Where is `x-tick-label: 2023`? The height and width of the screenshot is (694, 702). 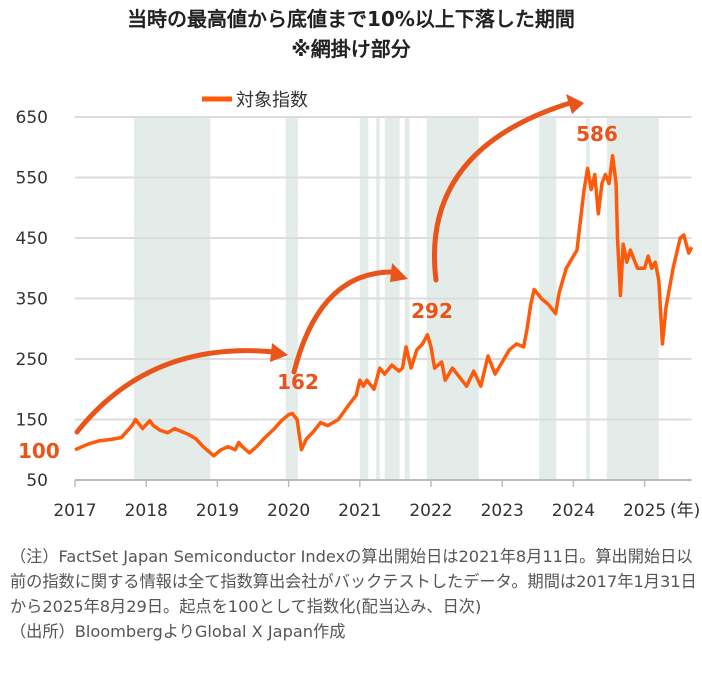 x-tick-label: 2023 is located at coordinates (502, 511).